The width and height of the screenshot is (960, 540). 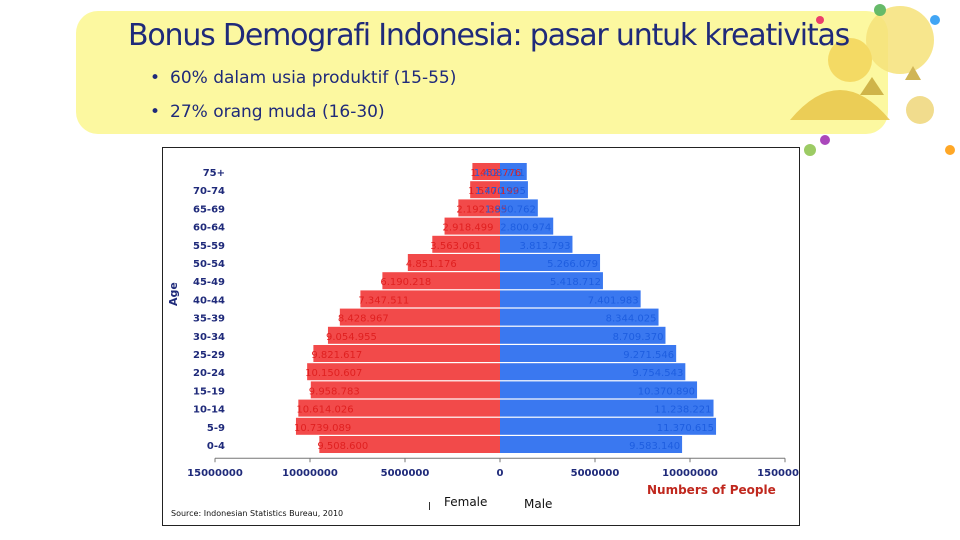 What do you see at coordinates (209, 282) in the screenshot?
I see `age-group-label: 45-49` at bounding box center [209, 282].